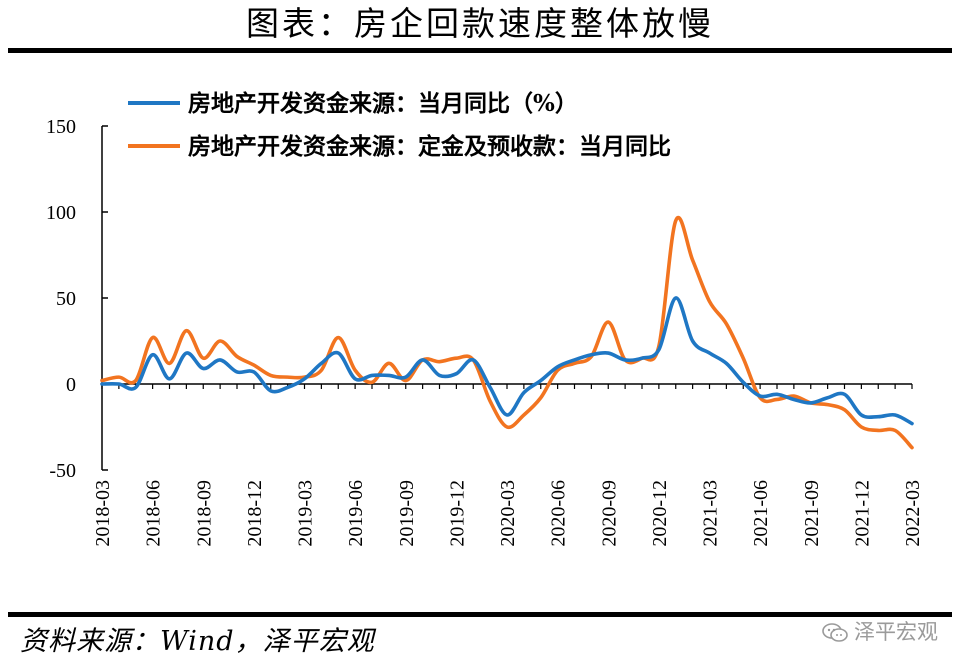 The width and height of the screenshot is (960, 672). I want to click on wechat-icon, so click(835, 632).